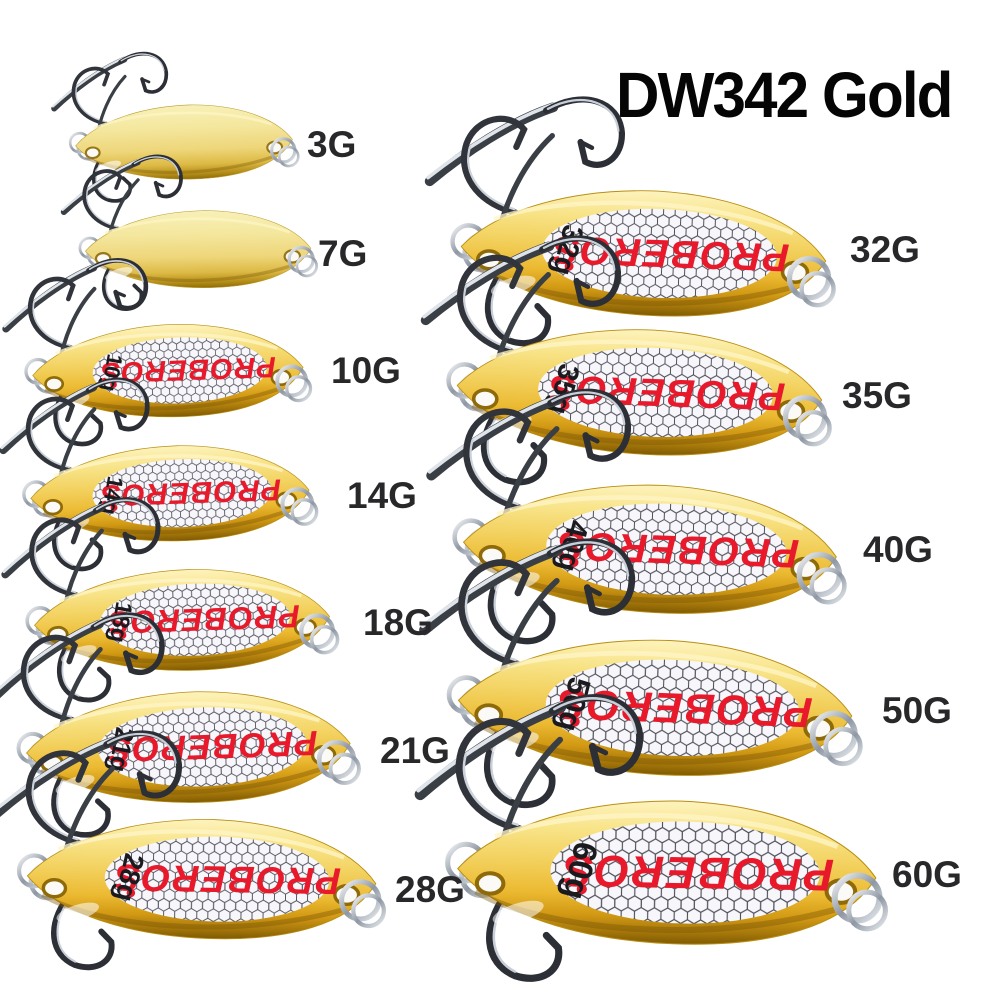  I want to click on weight-label-60g: 60G, so click(927, 874).